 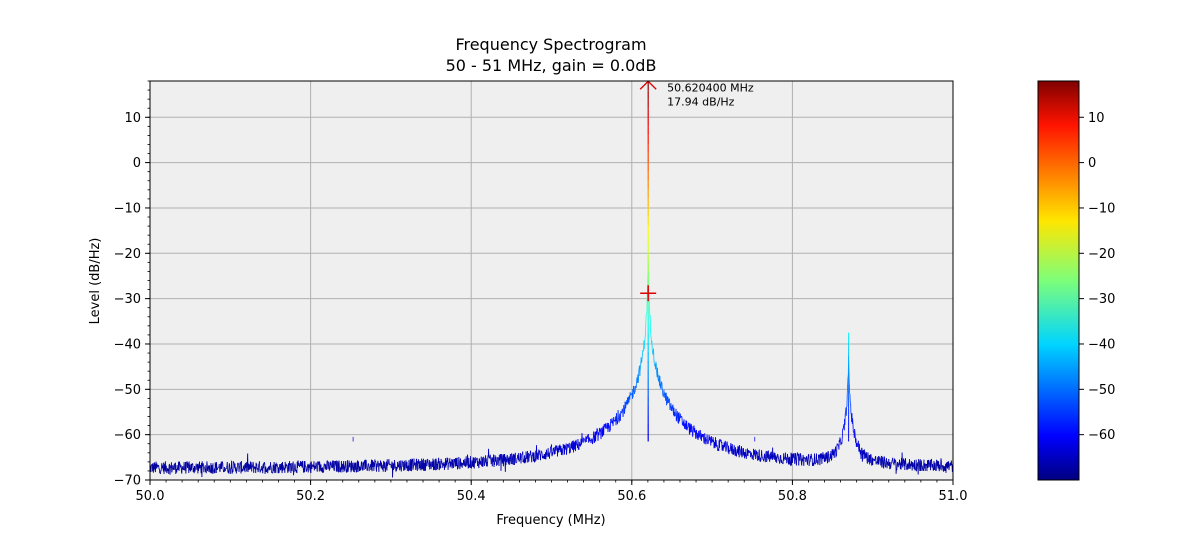 What do you see at coordinates (1101, 208) in the screenshot?
I see `colorbar-tick-label: −10` at bounding box center [1101, 208].